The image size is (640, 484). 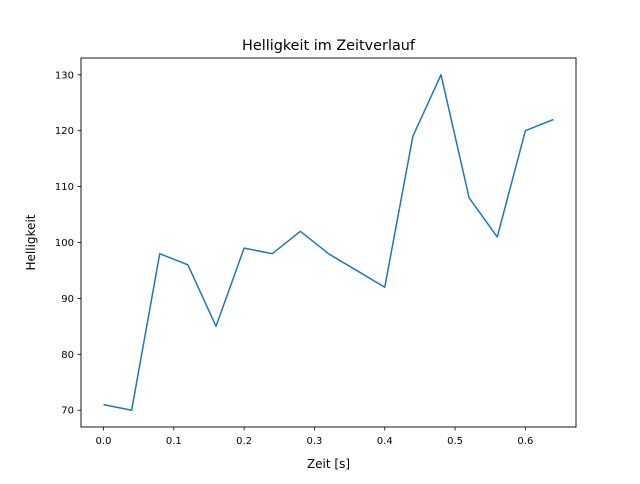 What do you see at coordinates (385, 441) in the screenshot?
I see `x-tick-label: 0.4` at bounding box center [385, 441].